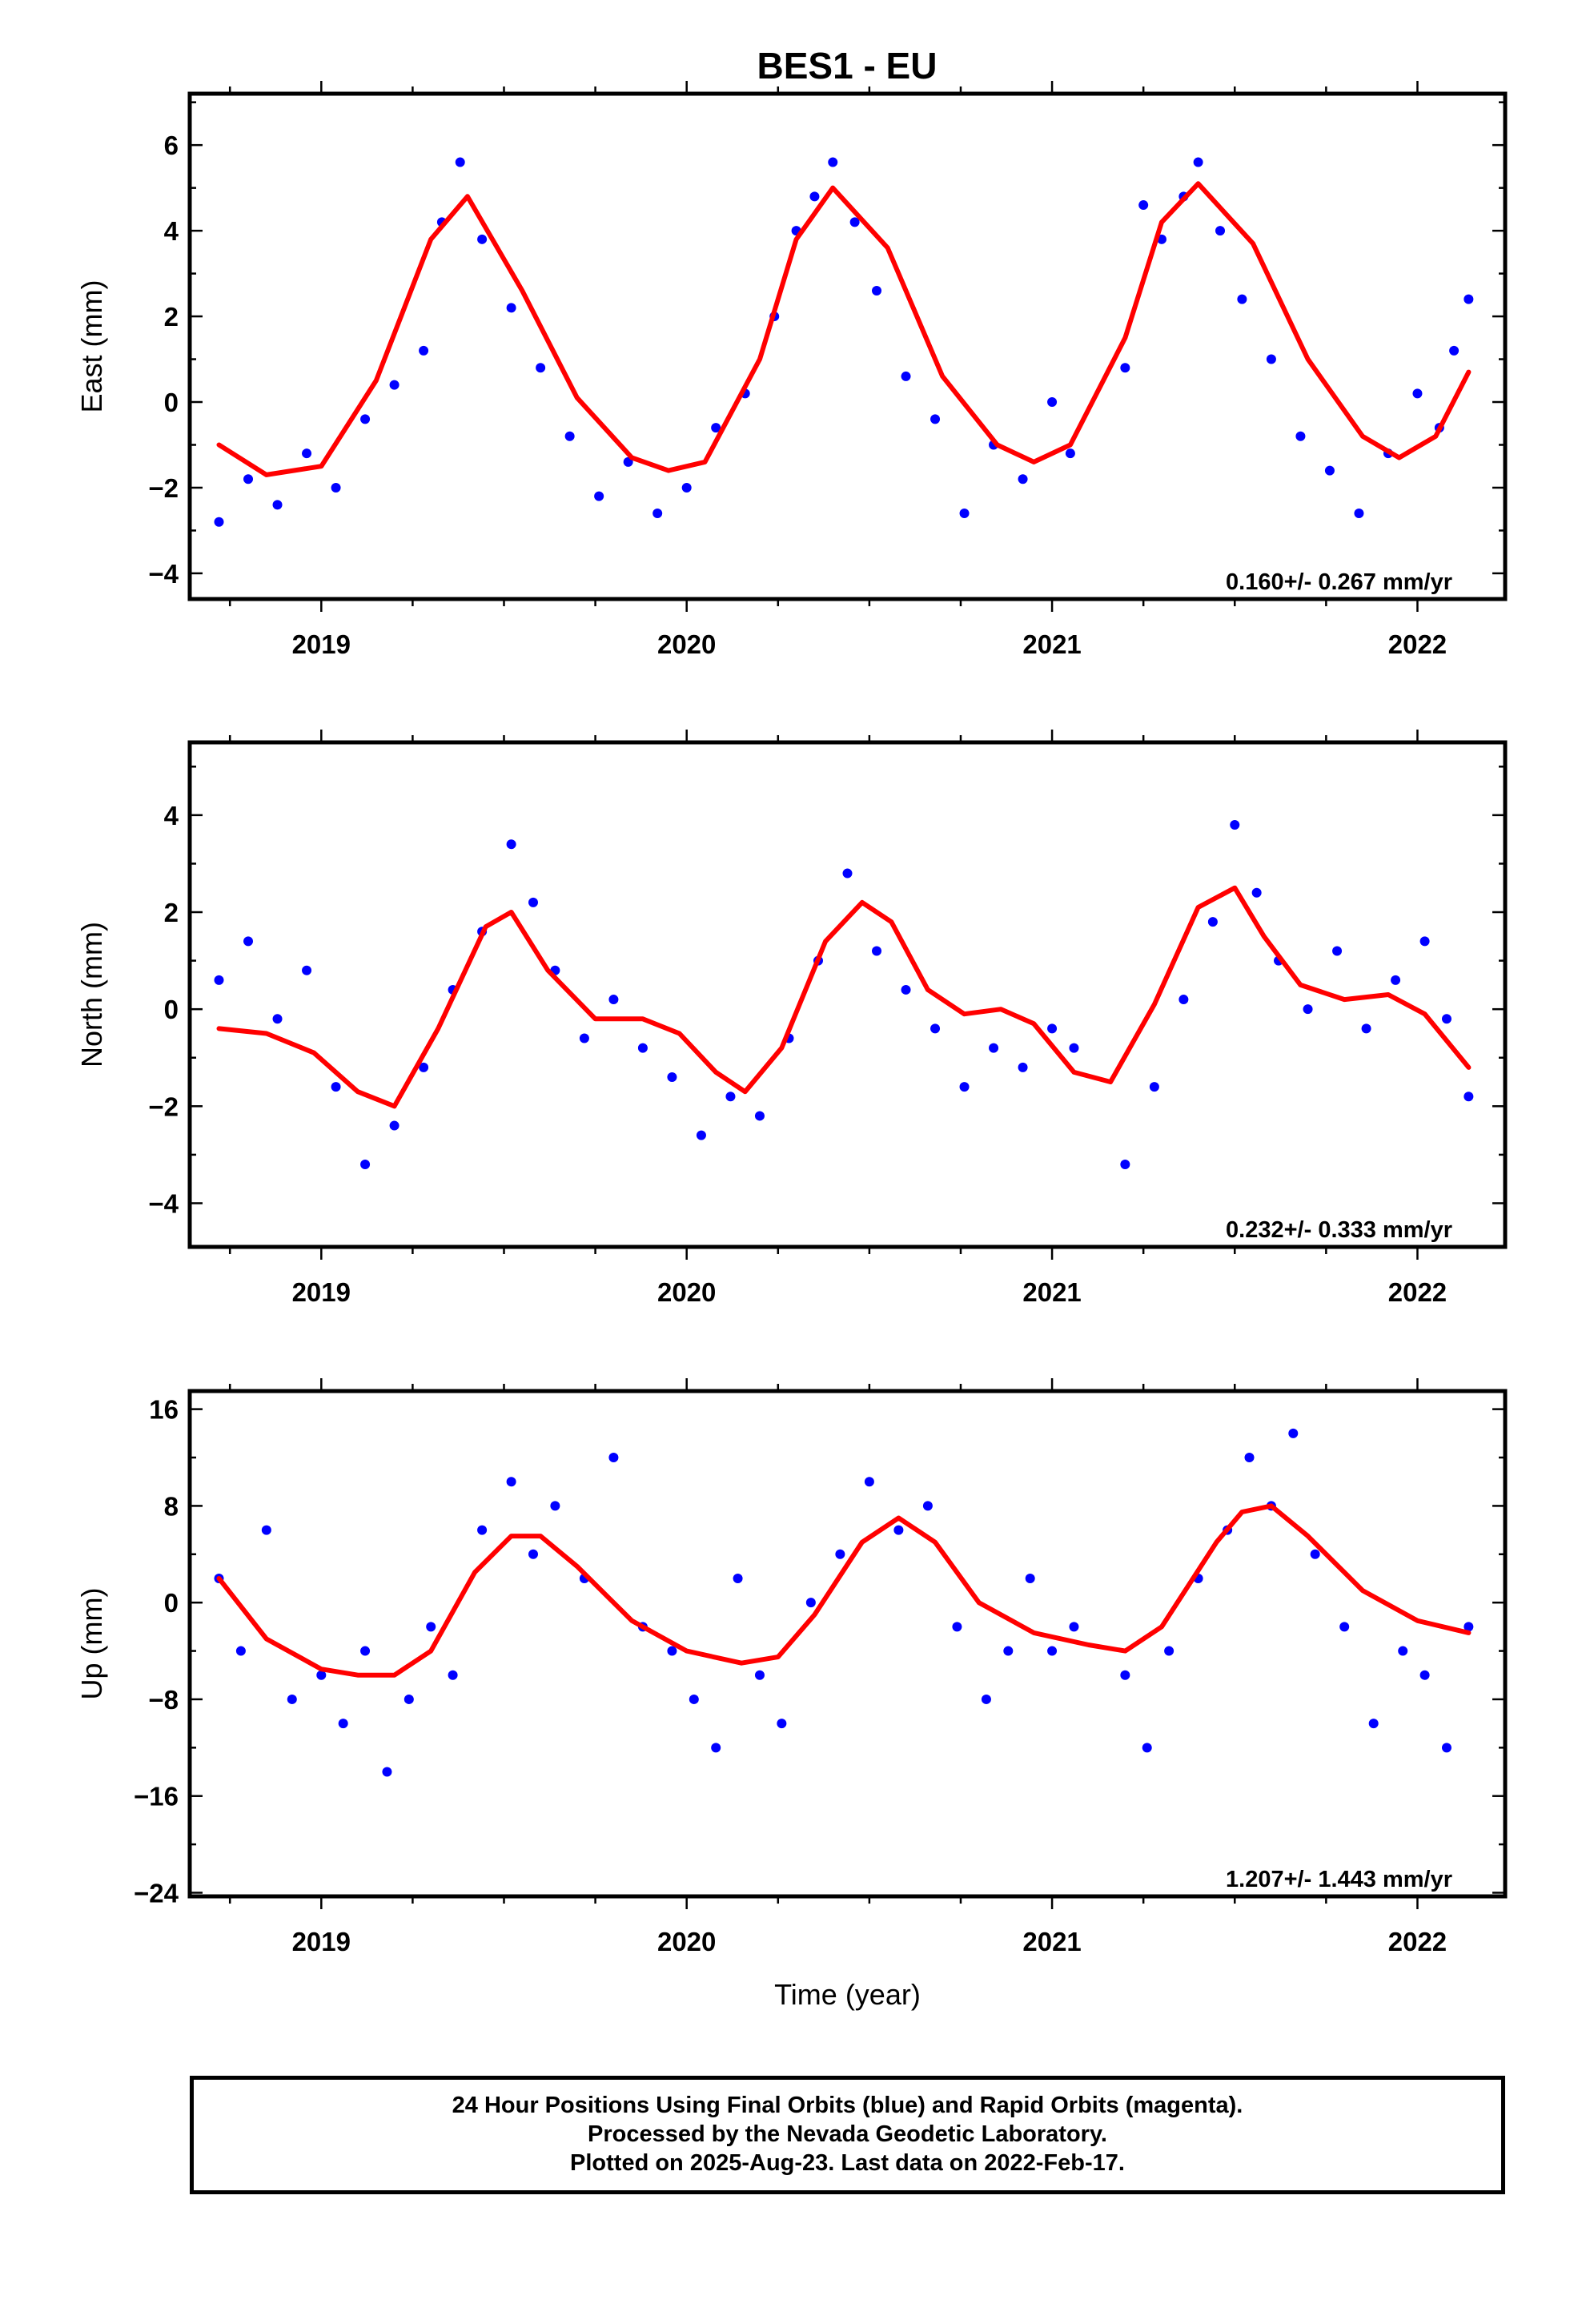 The height and width of the screenshot is (2324, 1582). I want to click on x-tick-label: 2019, so click(322, 644).